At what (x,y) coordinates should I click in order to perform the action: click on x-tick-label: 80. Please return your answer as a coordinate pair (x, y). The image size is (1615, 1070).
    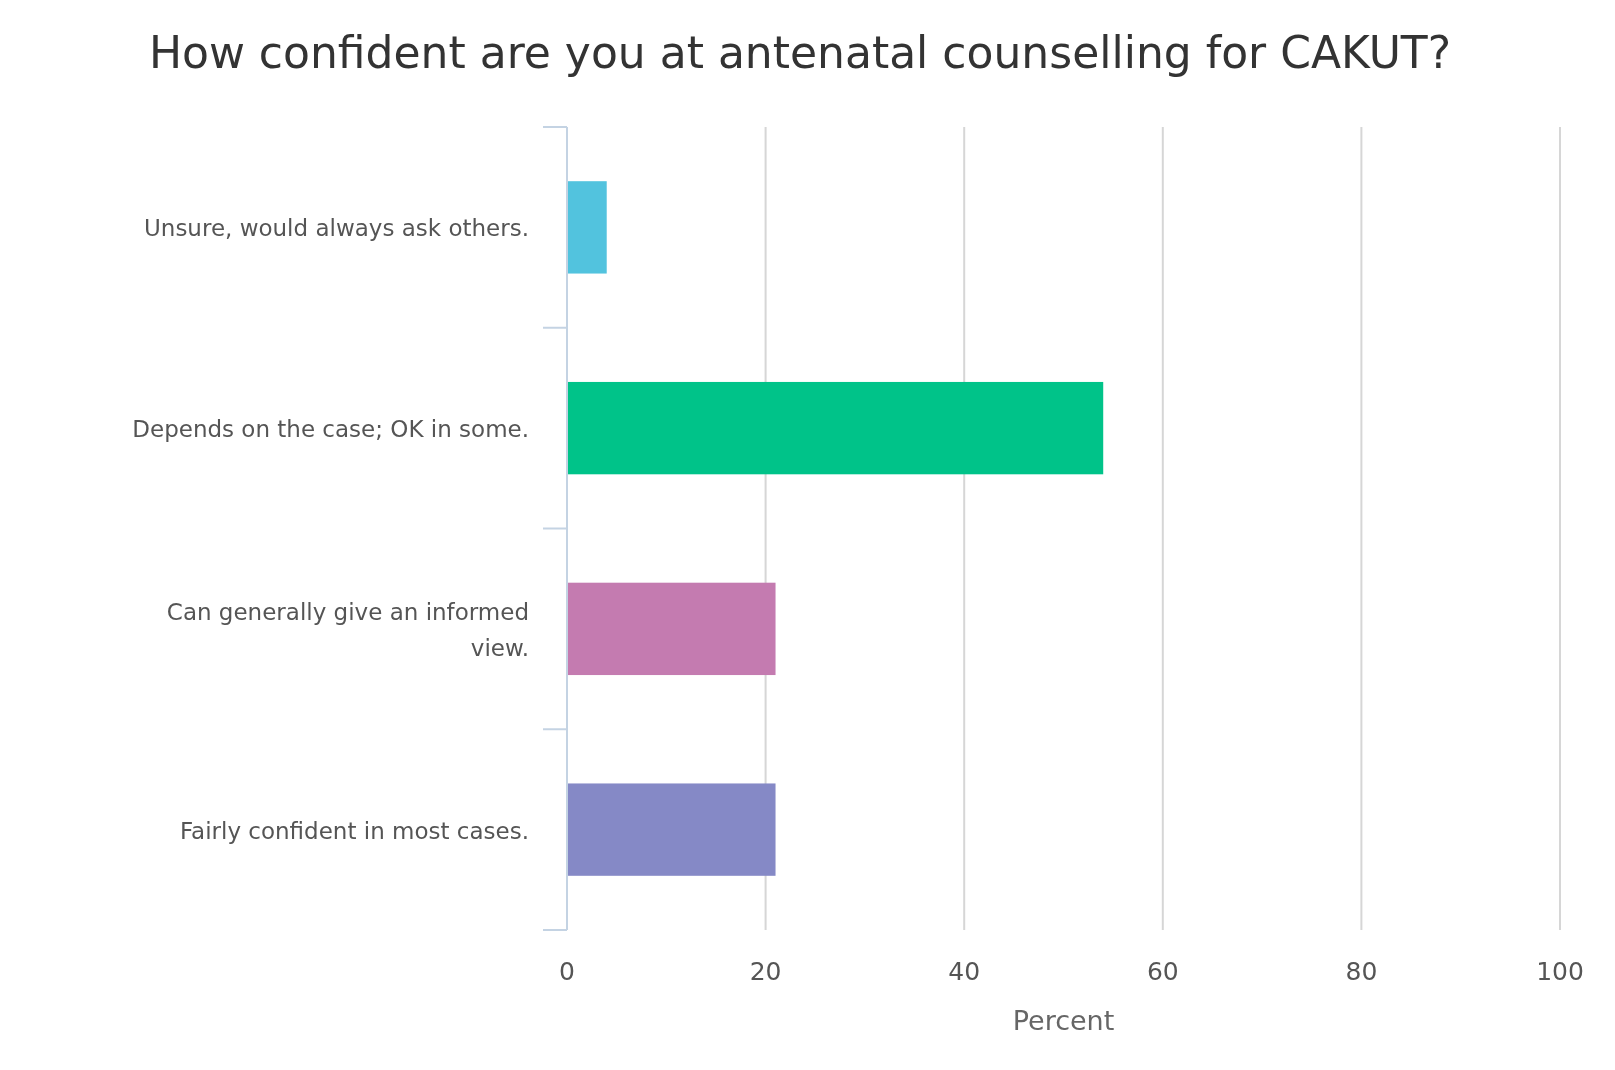
    Looking at the image, I should click on (1361, 971).